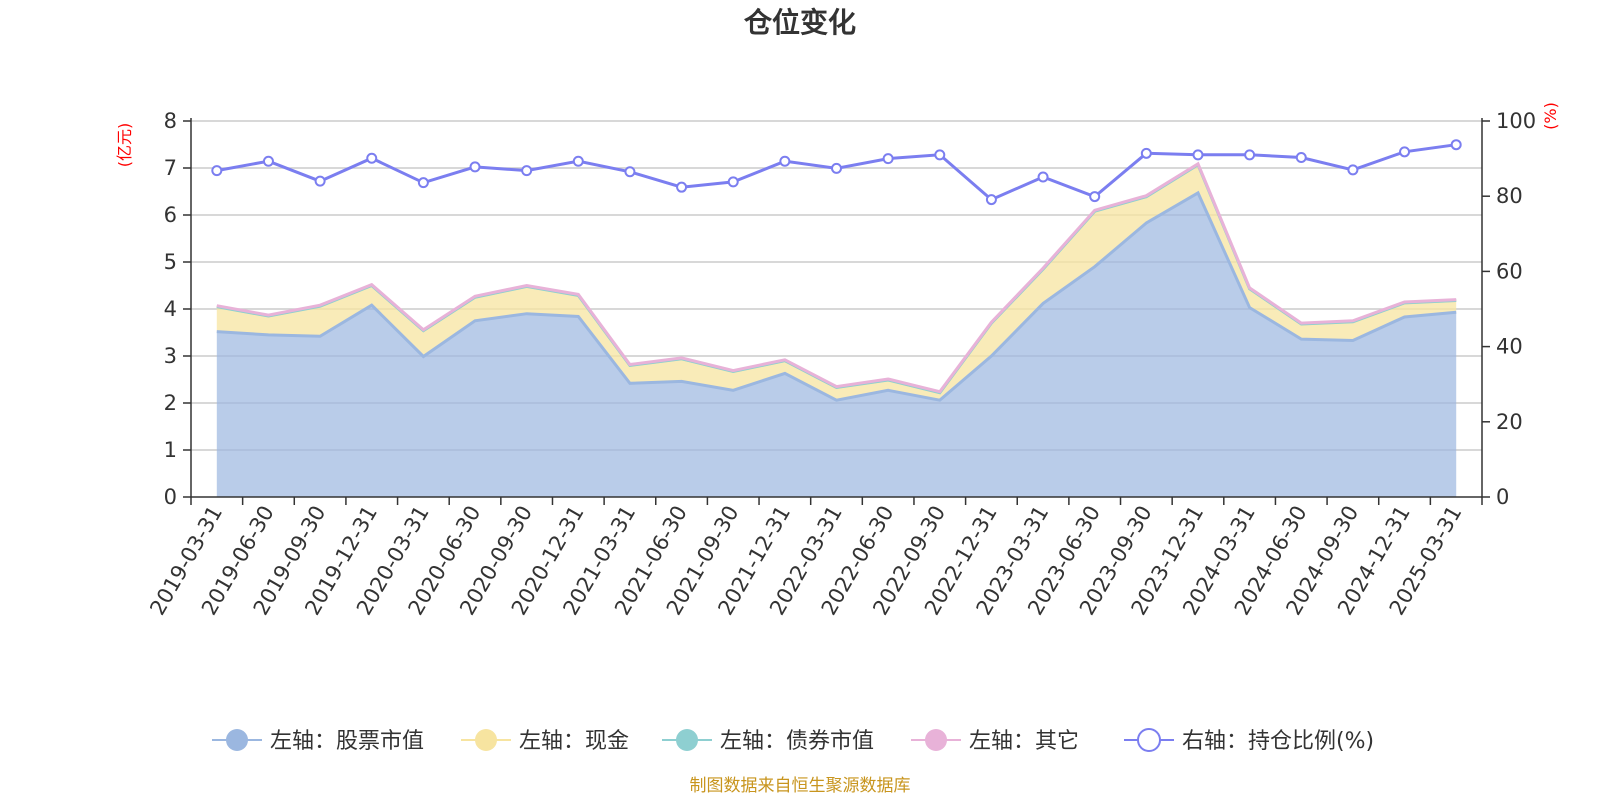 The width and height of the screenshot is (1600, 800). I want to click on left-axis-unit: (亿元), so click(124, 145).